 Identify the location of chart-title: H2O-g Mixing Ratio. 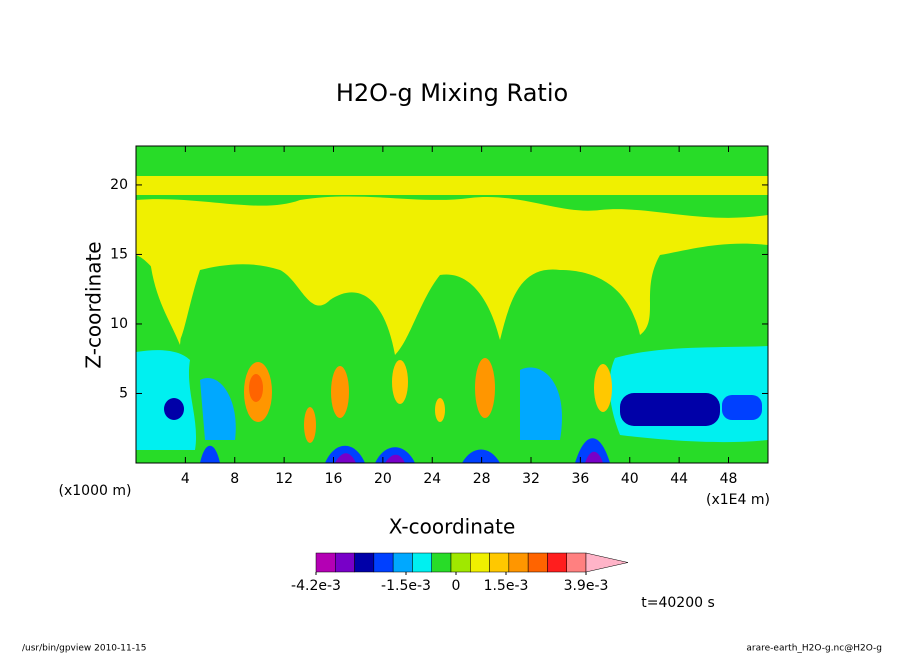
(452, 93).